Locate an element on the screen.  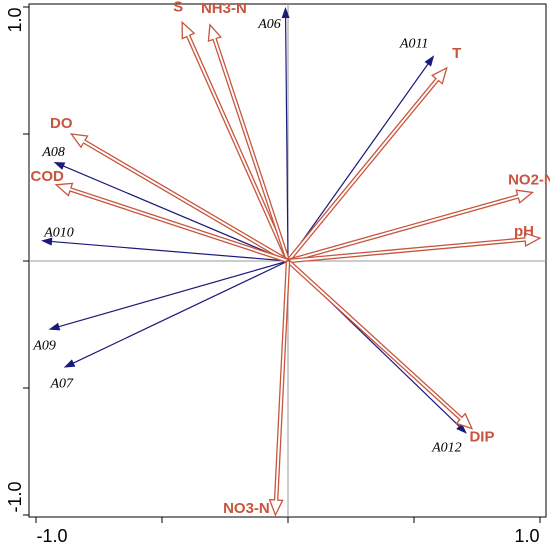
species-arrowhead-a06 is located at coordinates (285, 13).